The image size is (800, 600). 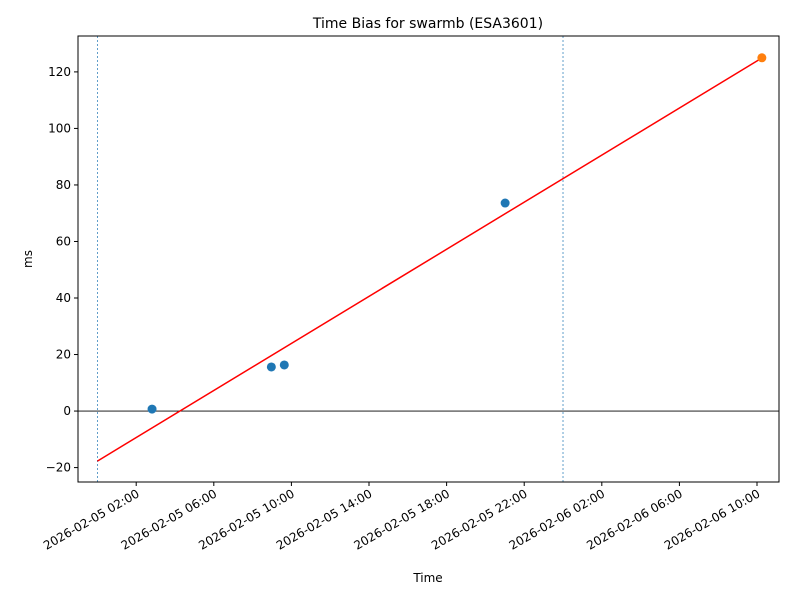 What do you see at coordinates (63, 355) in the screenshot?
I see `y-tick-label: 20` at bounding box center [63, 355].